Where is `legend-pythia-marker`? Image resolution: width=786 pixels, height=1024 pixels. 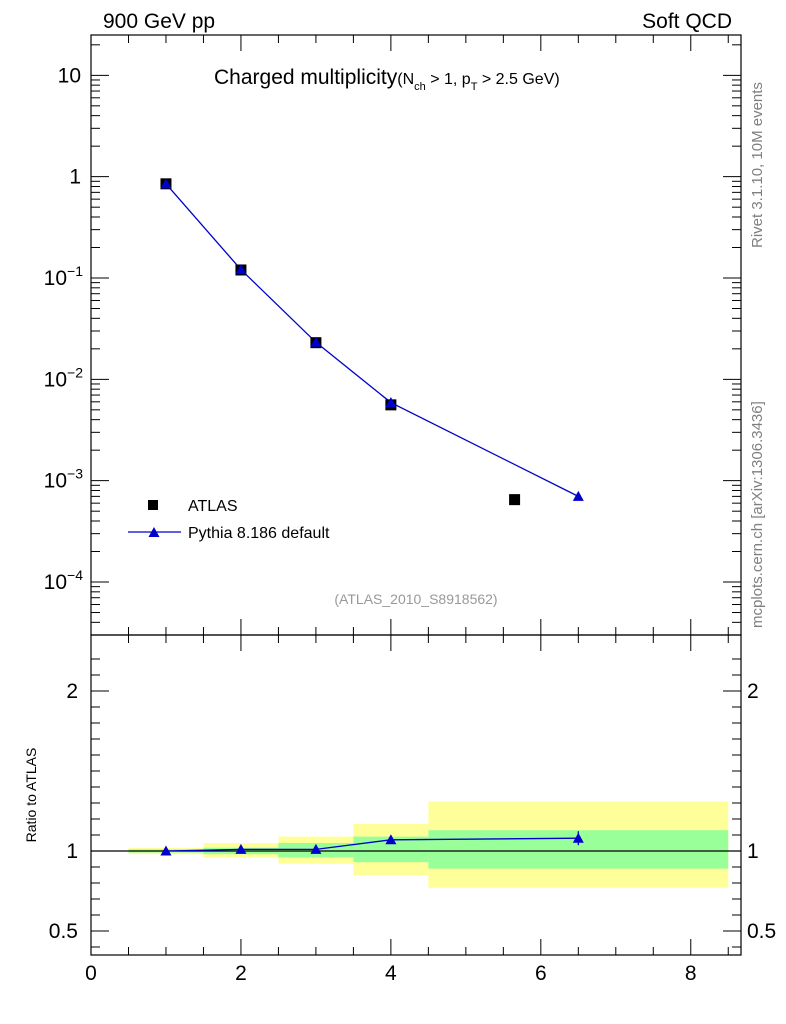 legend-pythia-marker is located at coordinates (154, 532).